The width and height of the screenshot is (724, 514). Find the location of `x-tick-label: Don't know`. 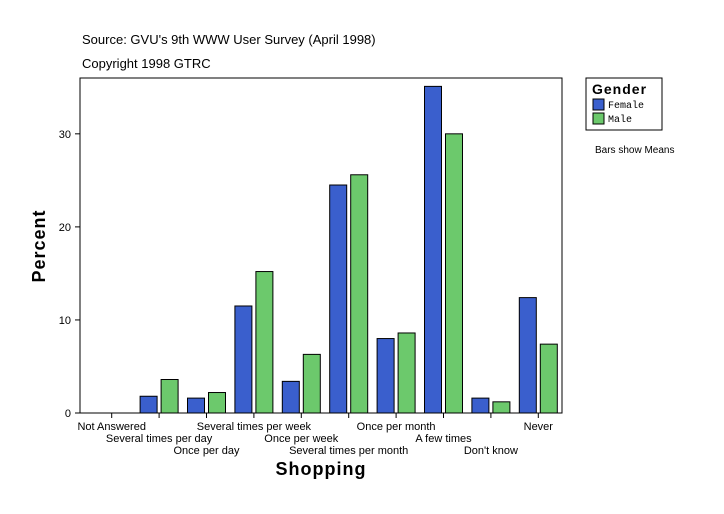

x-tick-label: Don't know is located at coordinates (491, 451).